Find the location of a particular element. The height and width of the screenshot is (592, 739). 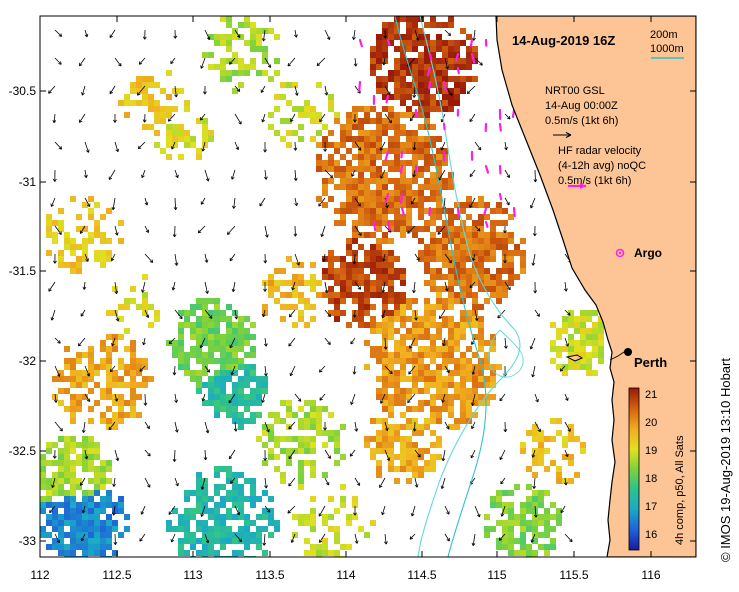

perth-marker is located at coordinates (628, 352).